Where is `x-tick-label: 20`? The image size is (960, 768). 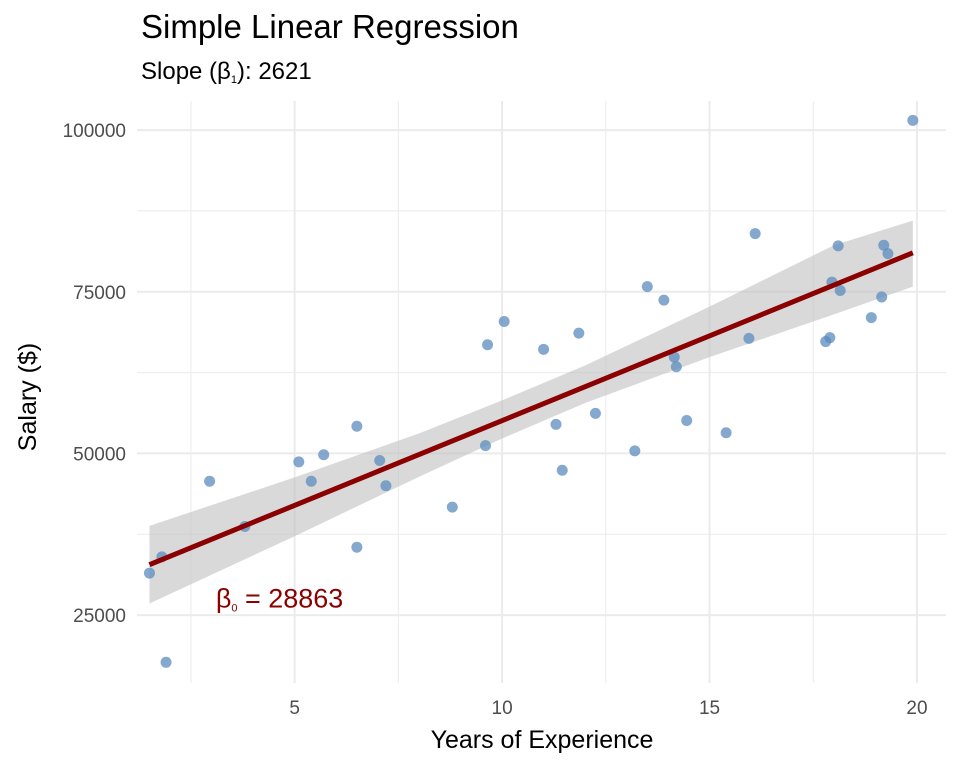 x-tick-label: 20 is located at coordinates (916, 708).